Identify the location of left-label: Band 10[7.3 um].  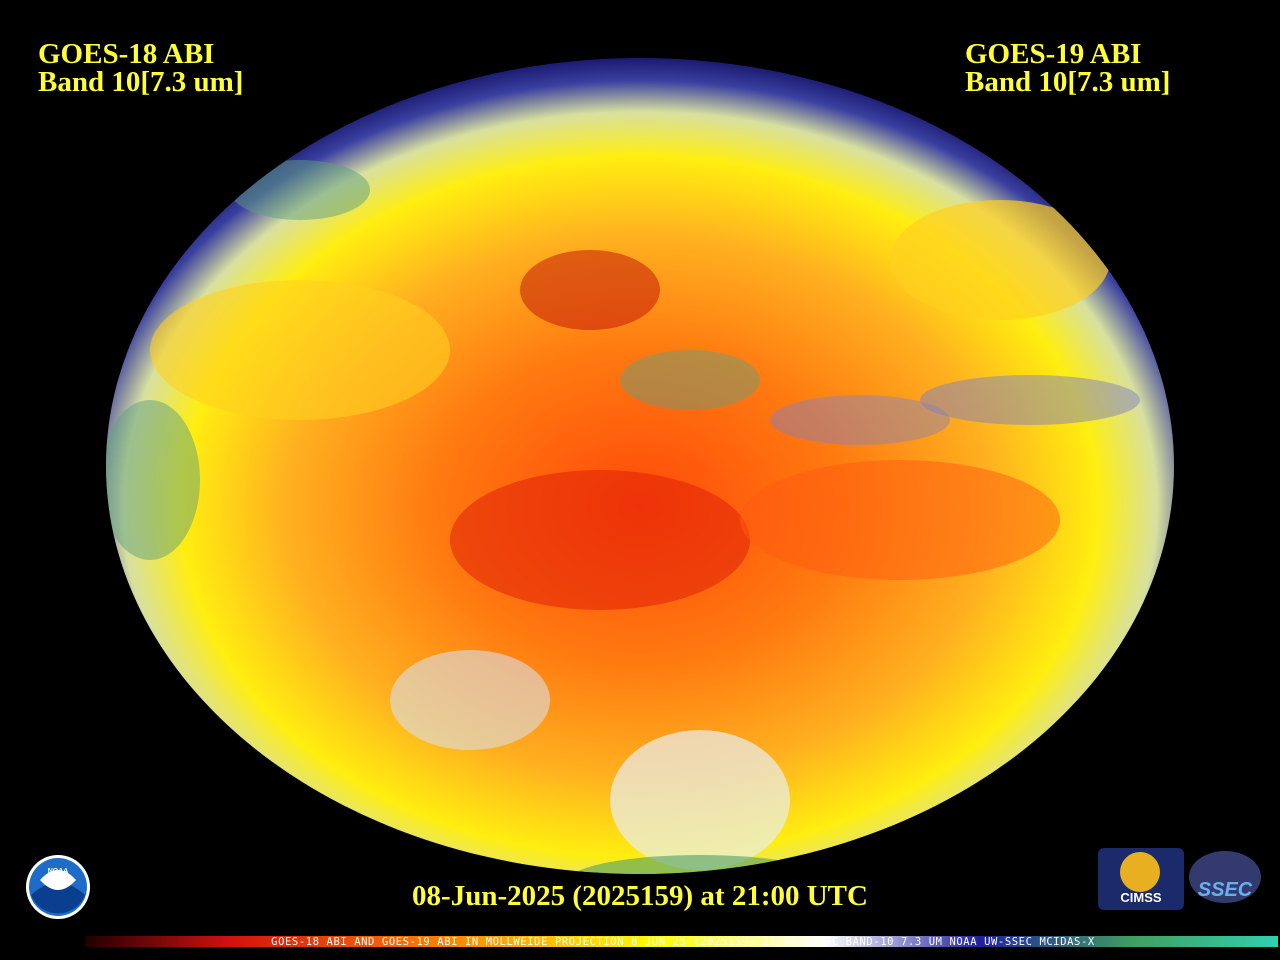
(140, 82).